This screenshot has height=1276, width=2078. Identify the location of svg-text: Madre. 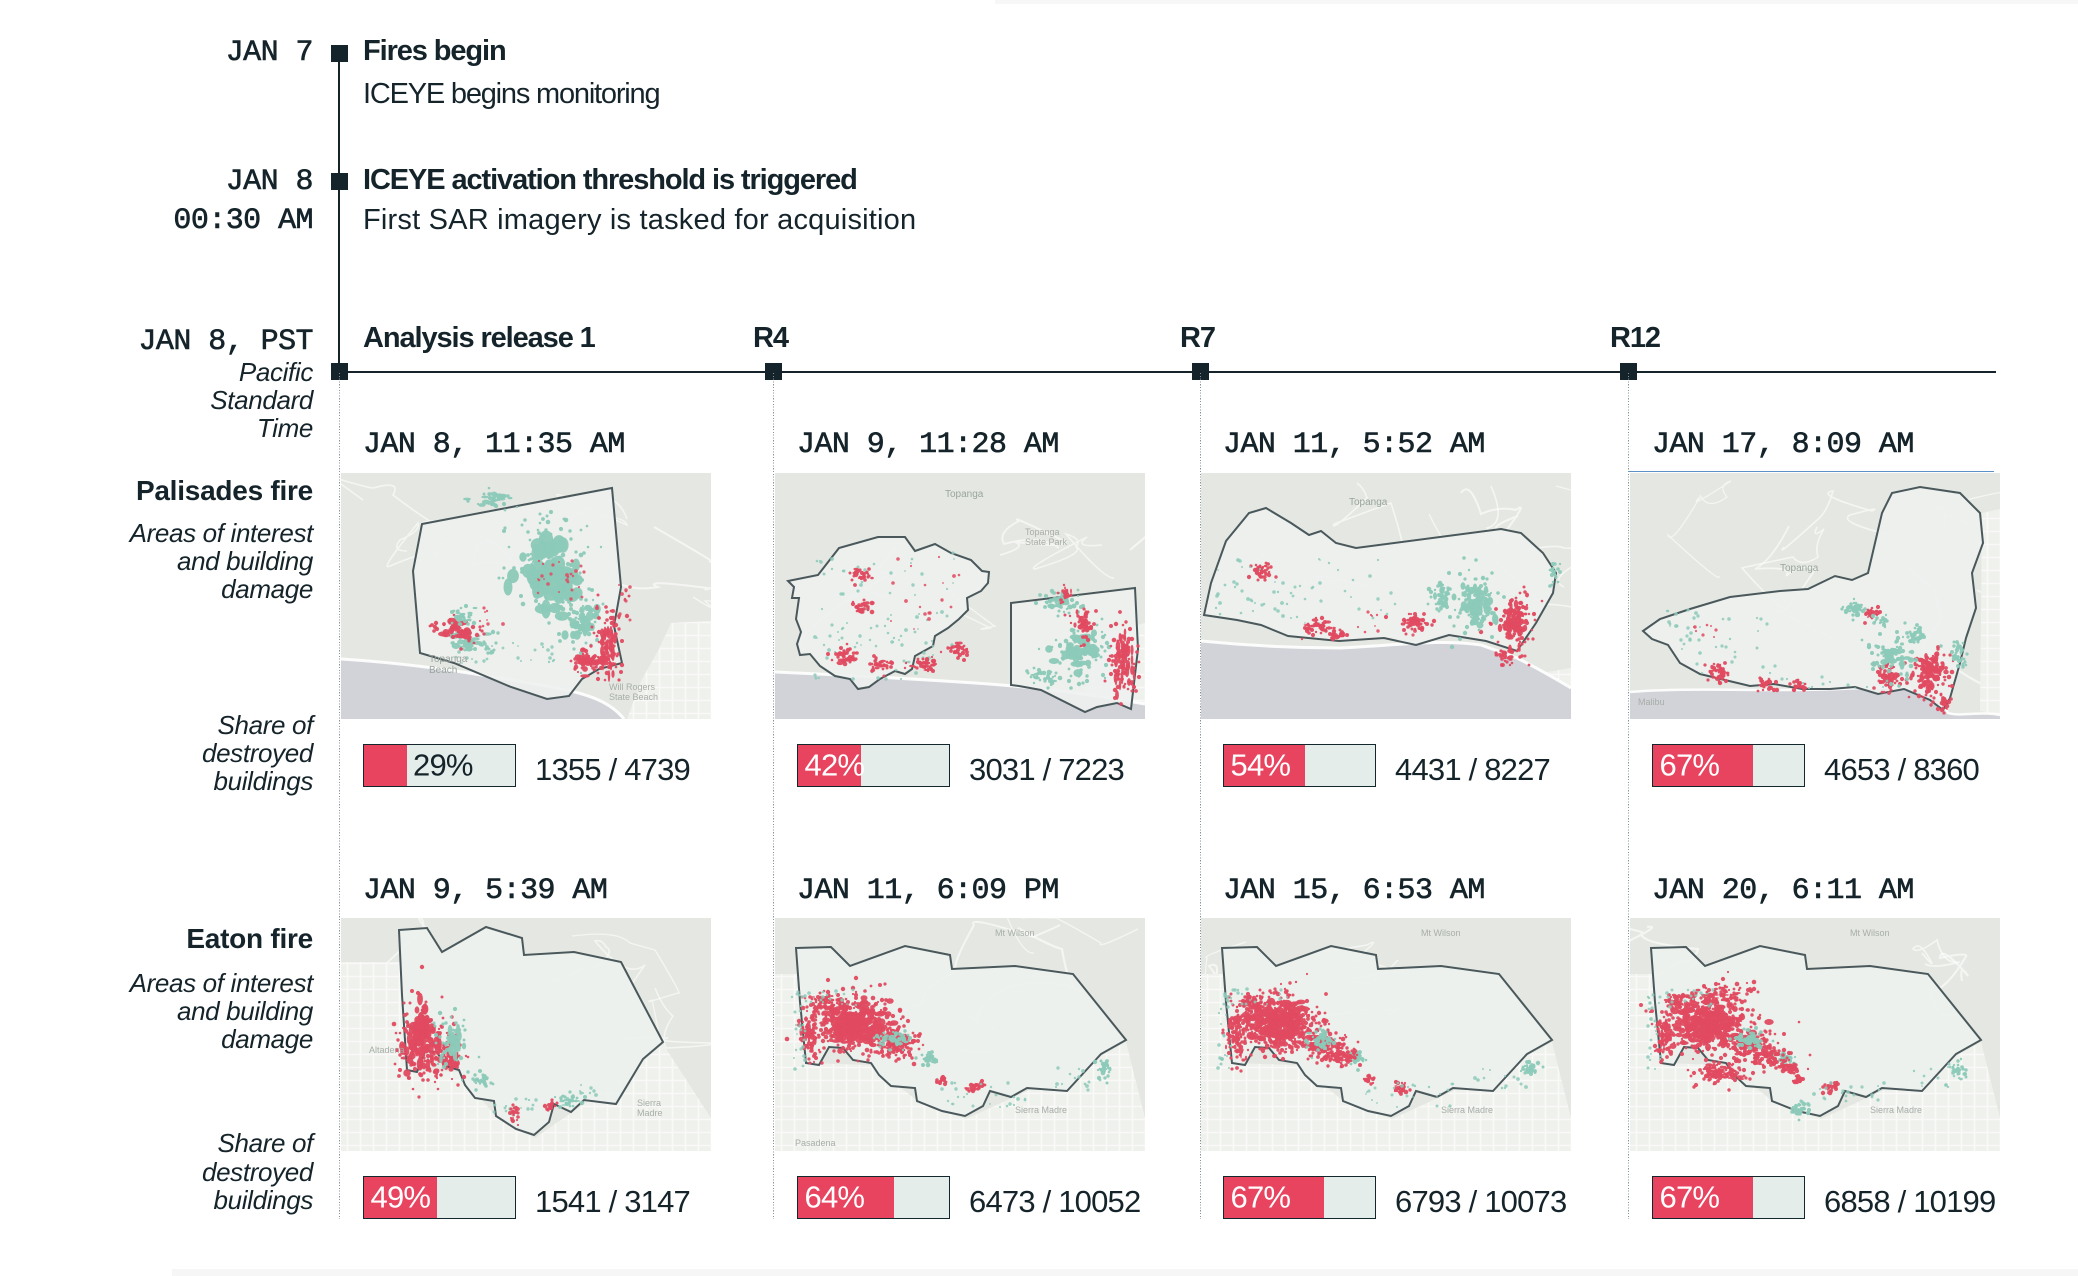
(650, 1113).